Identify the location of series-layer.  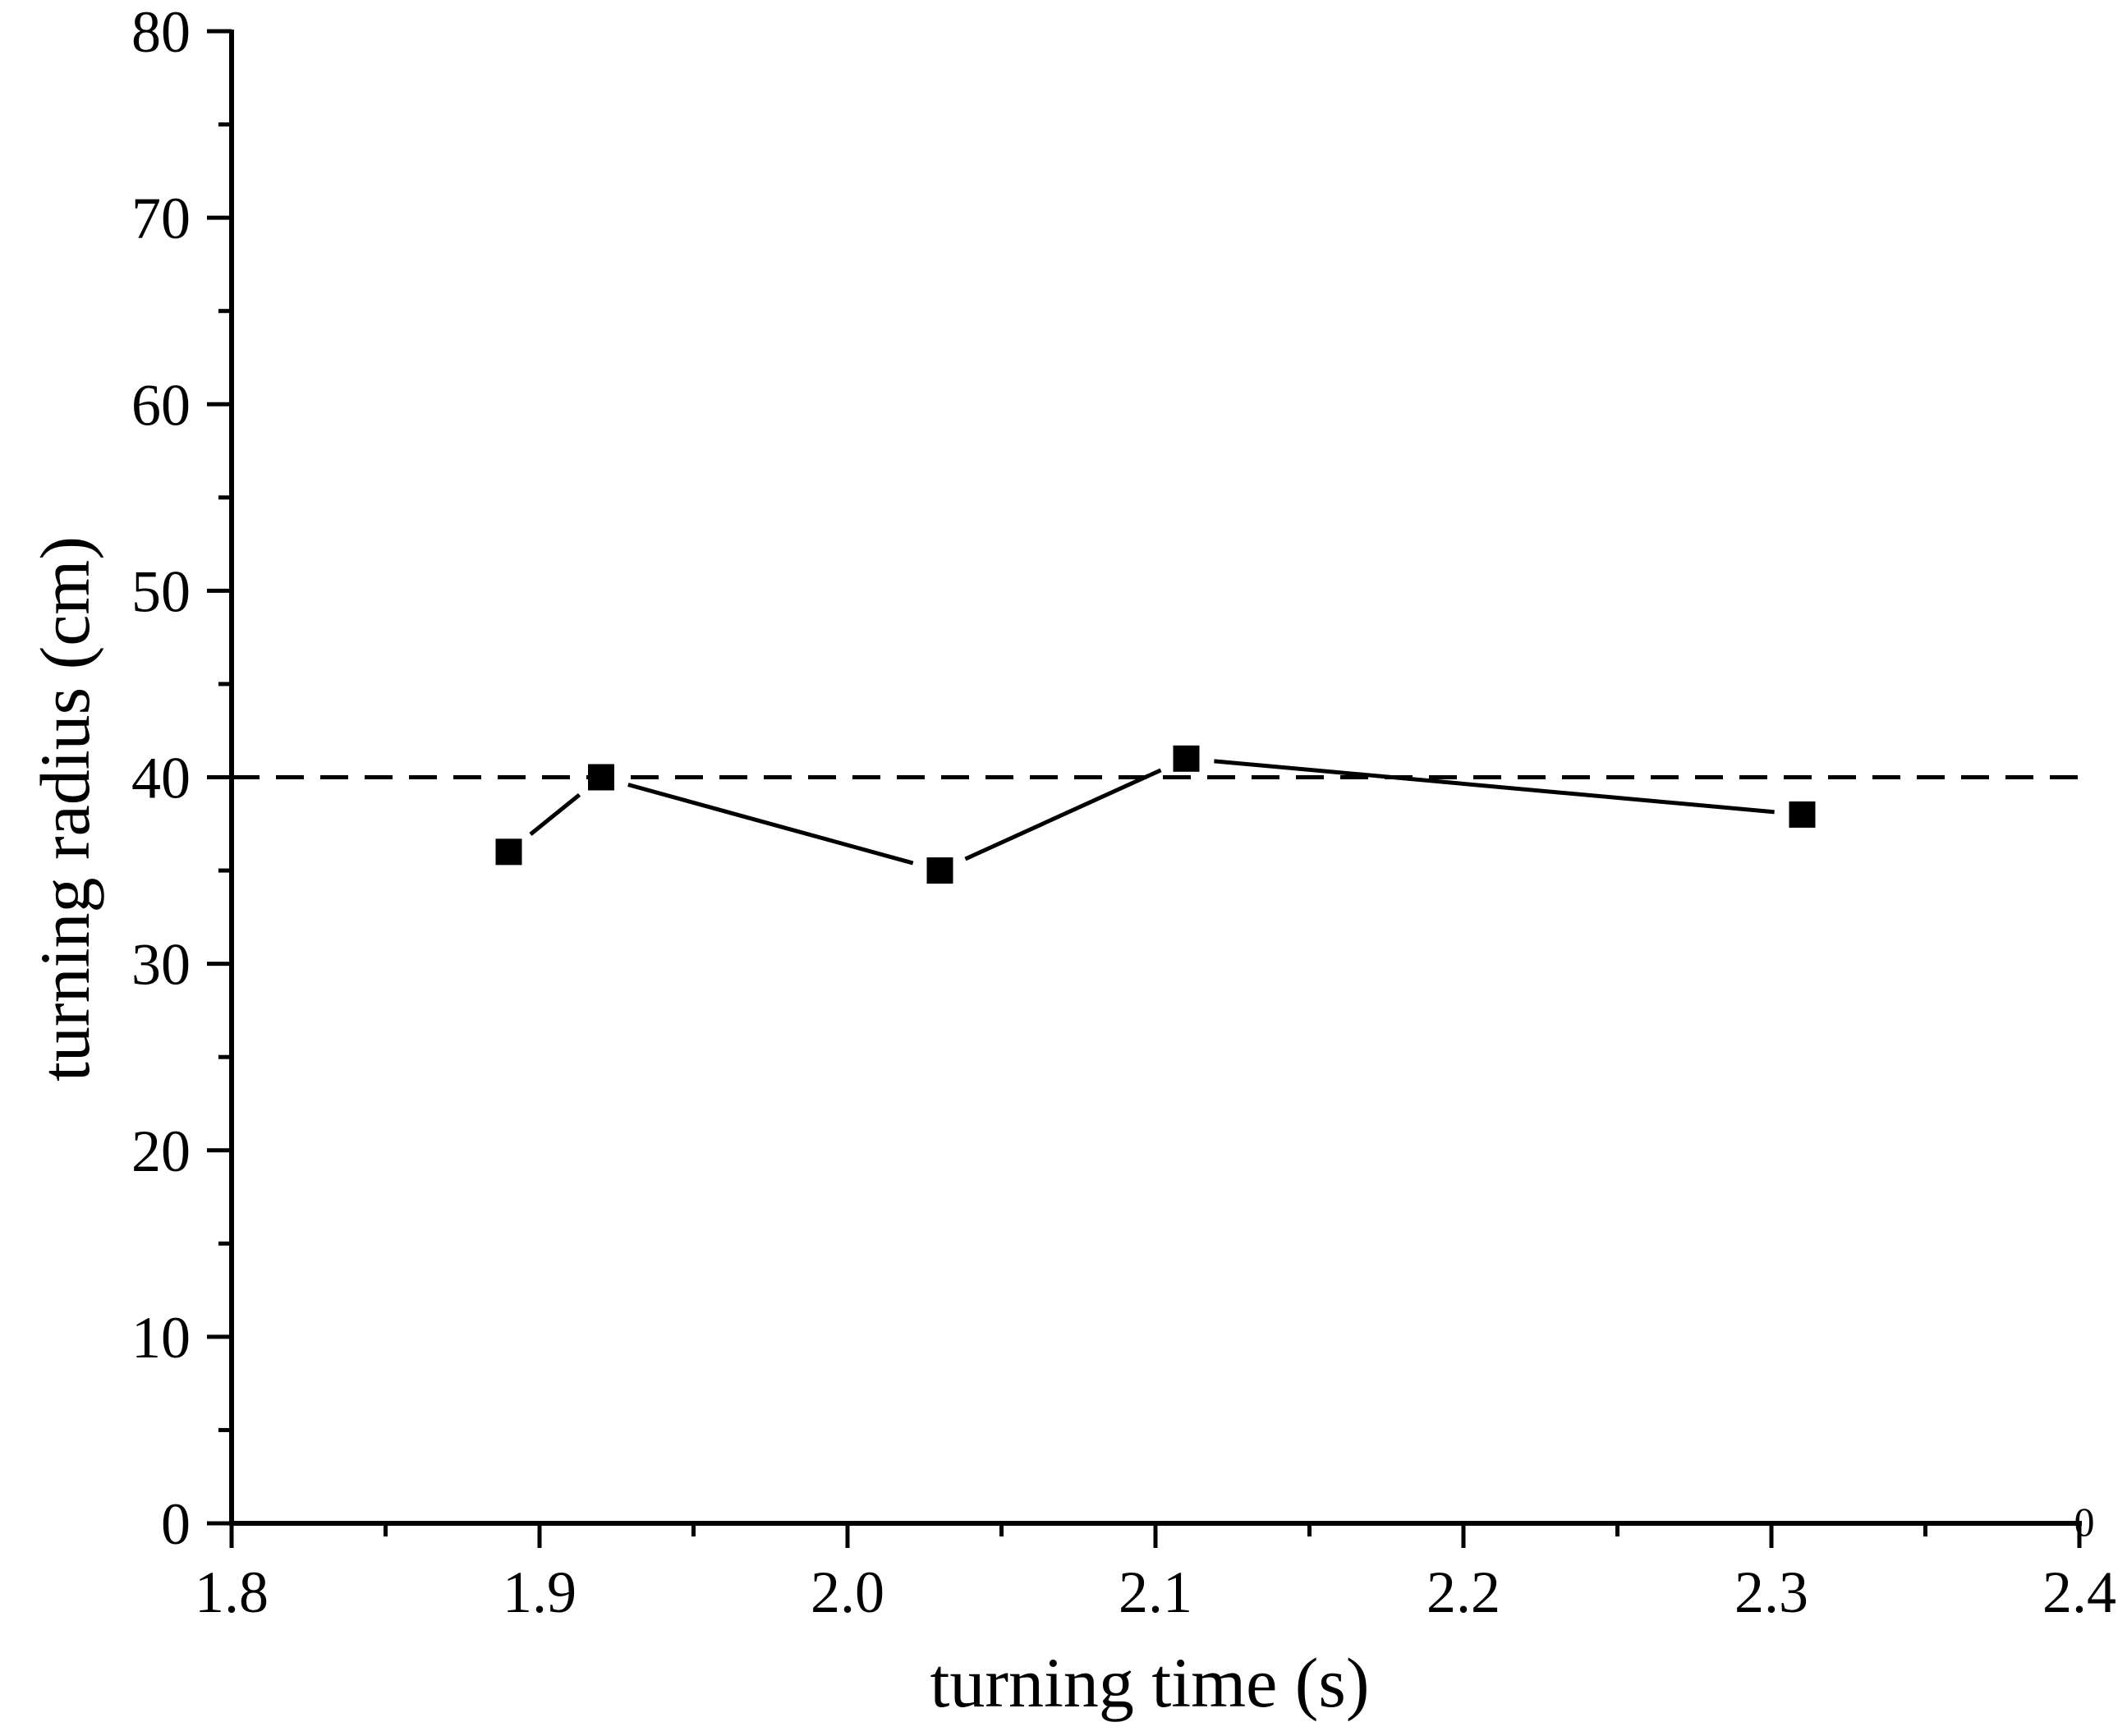
(1156, 814).